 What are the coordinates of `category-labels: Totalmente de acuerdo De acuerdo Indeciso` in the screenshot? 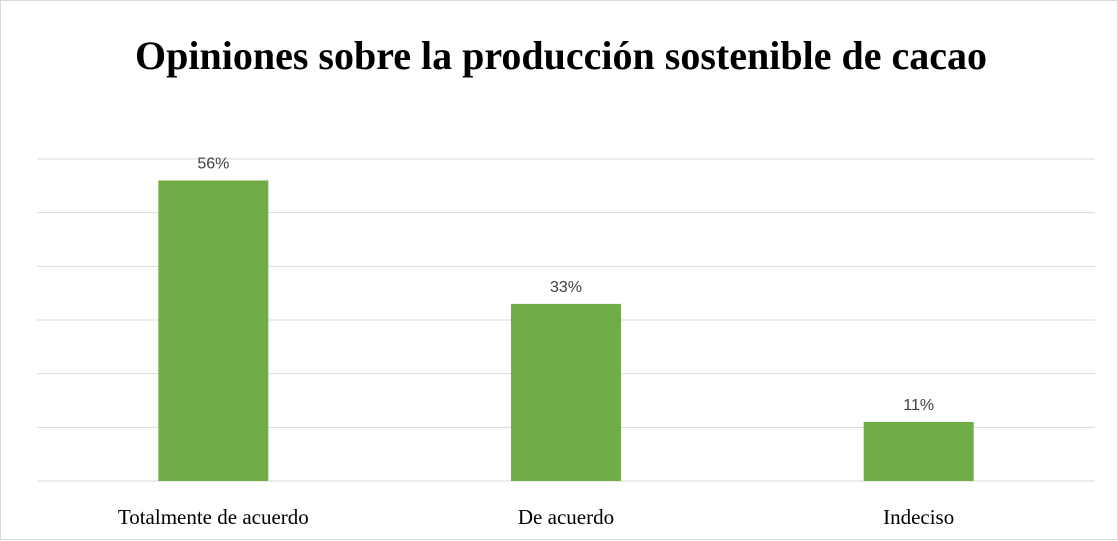 It's located at (536, 517).